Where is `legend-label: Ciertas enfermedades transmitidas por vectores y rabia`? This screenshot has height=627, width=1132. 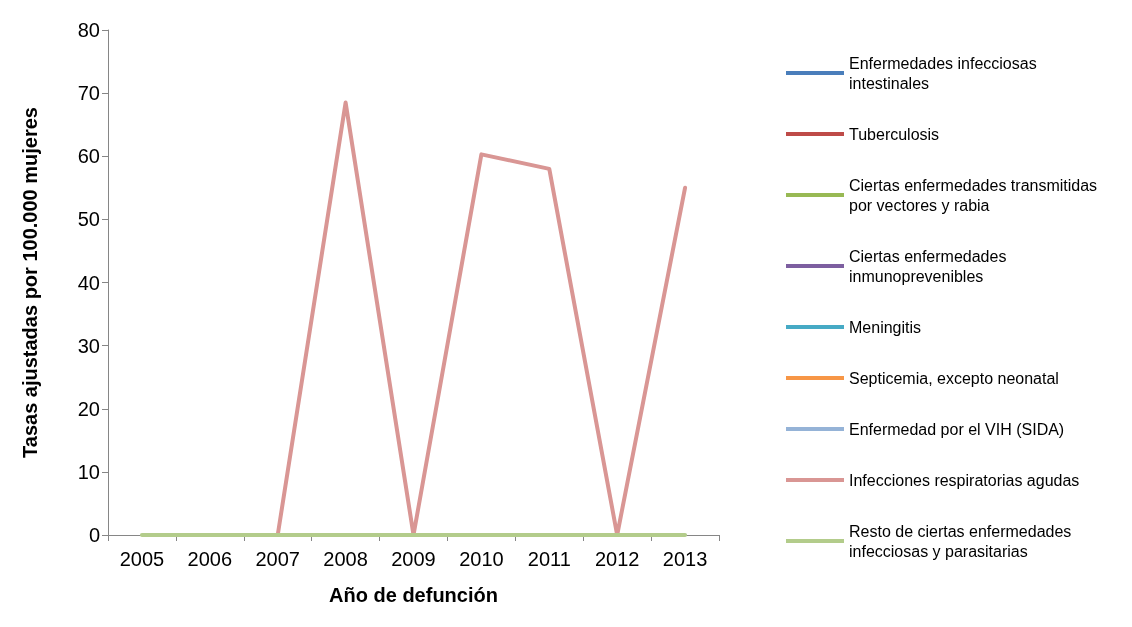
legend-label: Ciertas enfermedades transmitidas por vectores y rabia is located at coordinates (975, 195).